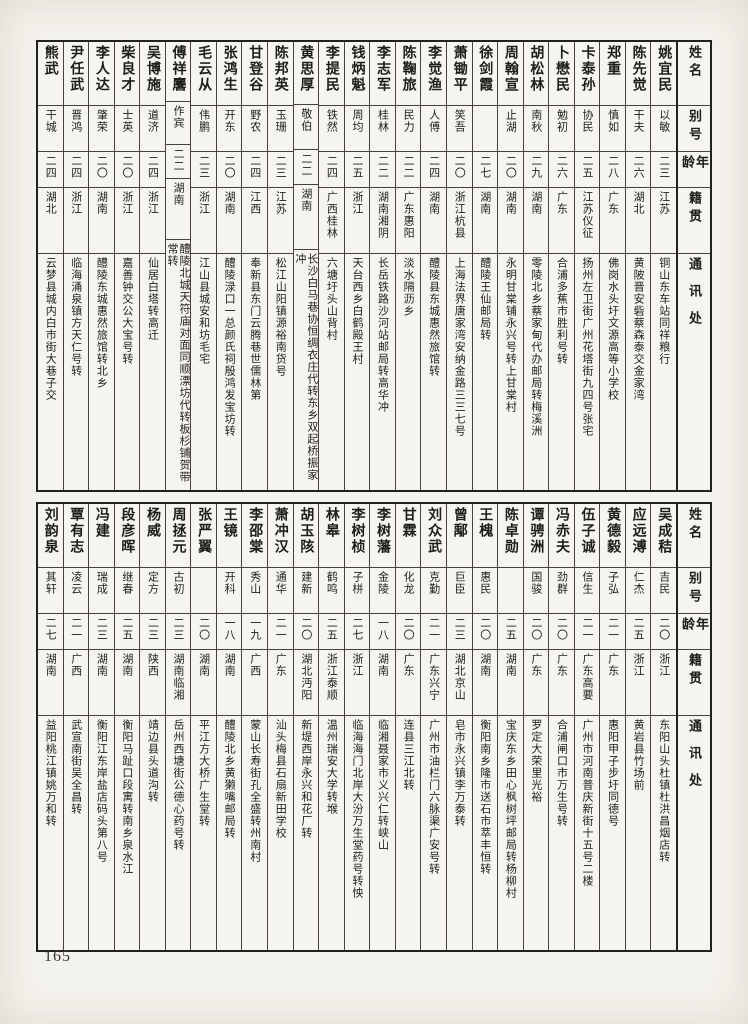 This screenshot has width=748, height=1024. What do you see at coordinates (203, 591) in the screenshot?
I see `alias-cell` at bounding box center [203, 591].